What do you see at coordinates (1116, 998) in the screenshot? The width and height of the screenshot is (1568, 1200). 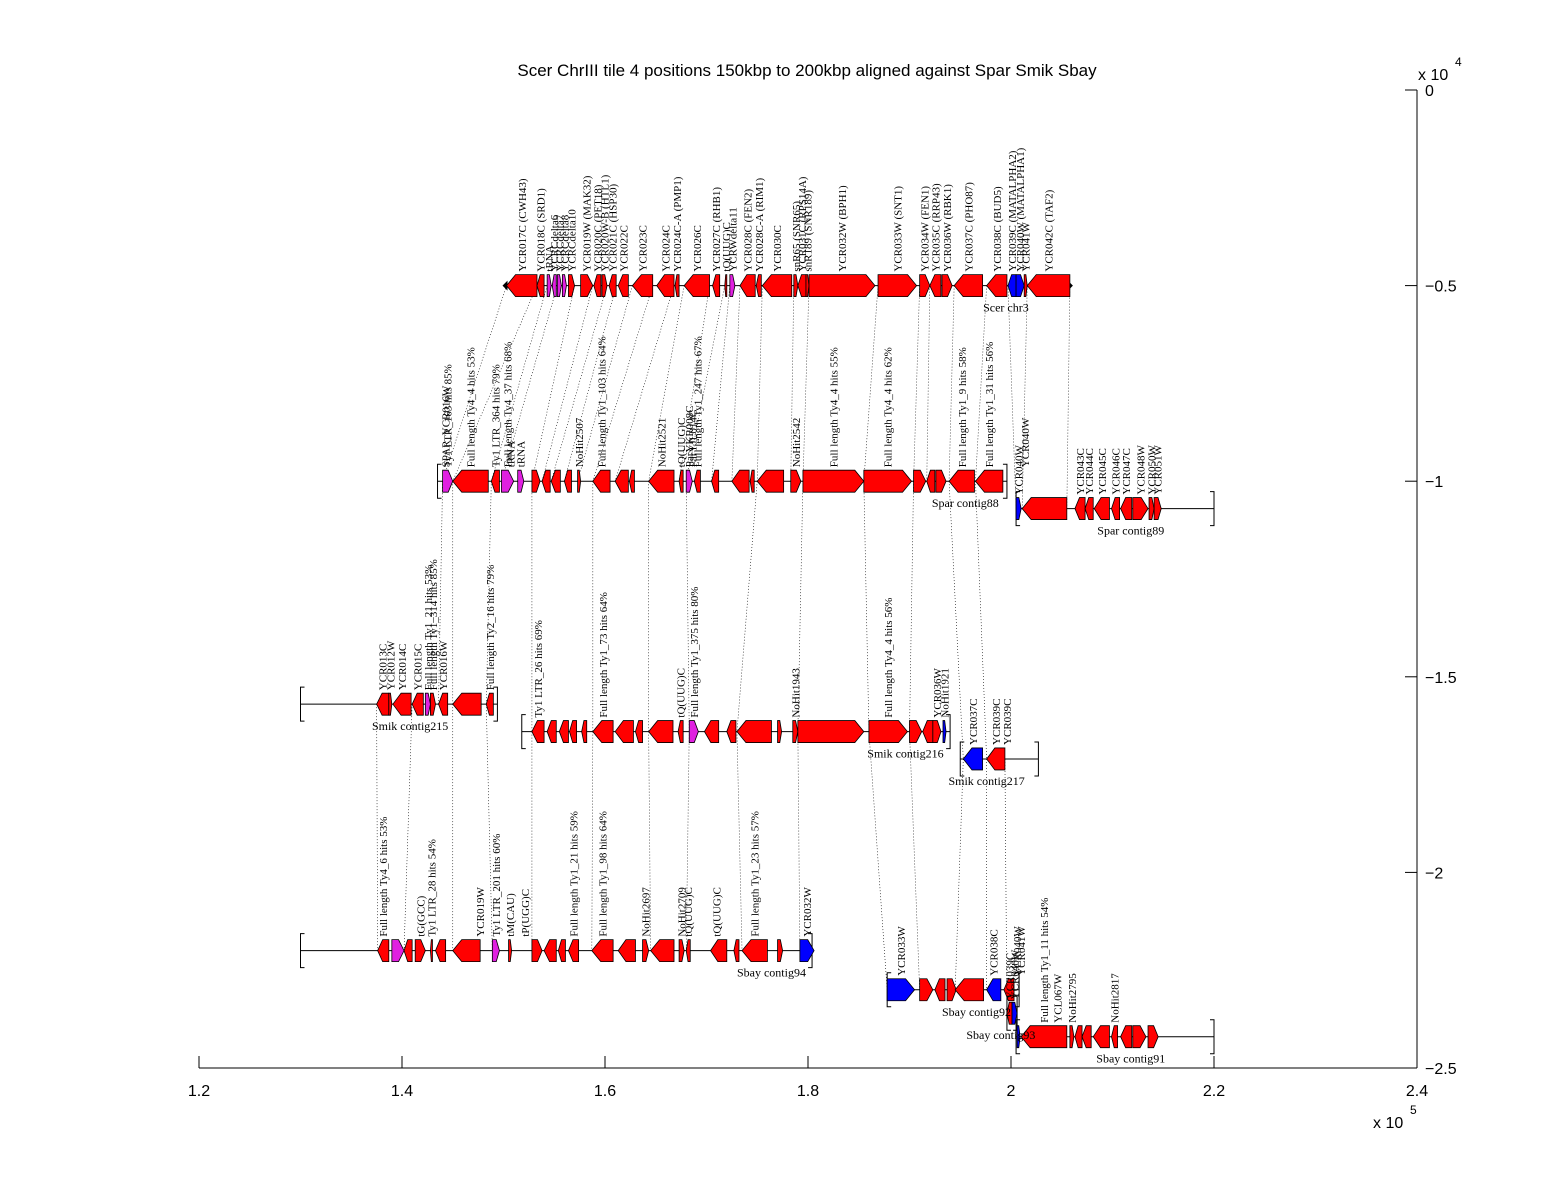 I see `gene-label: NoHit2817` at bounding box center [1116, 998].